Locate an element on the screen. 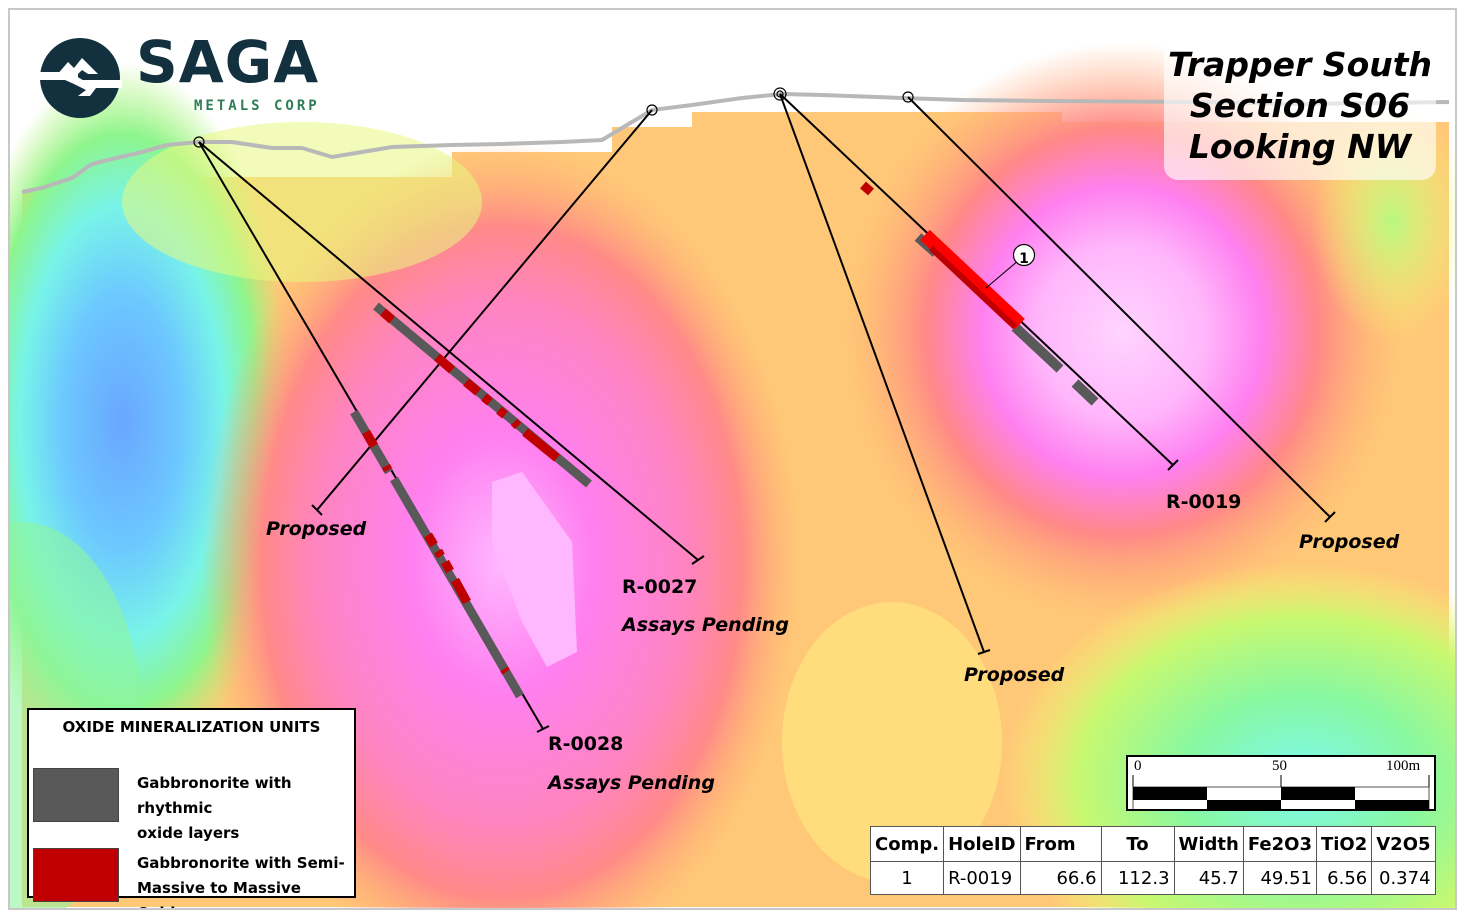 This screenshot has height=918, width=1465. label-proposed-mid: Proposed is located at coordinates (1014, 675).